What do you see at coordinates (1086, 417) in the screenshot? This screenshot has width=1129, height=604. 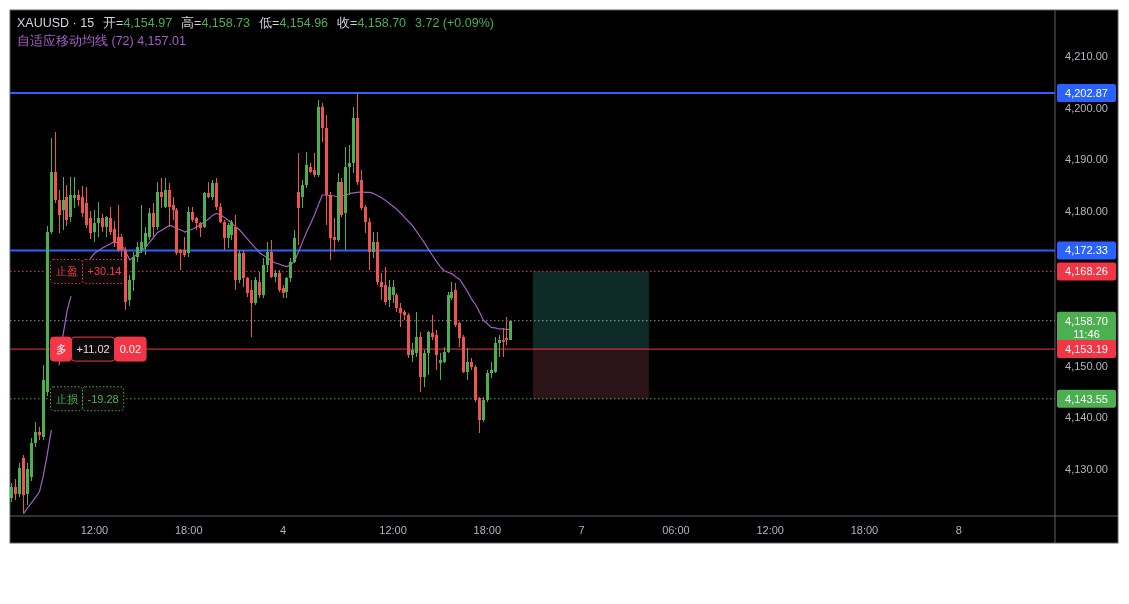 I see `y-tick-label: 4,140.00` at bounding box center [1086, 417].